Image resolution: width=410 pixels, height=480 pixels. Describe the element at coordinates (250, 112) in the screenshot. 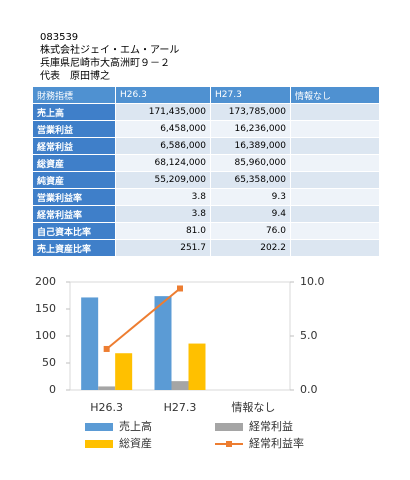

I see `value-cell: 173,785,000` at that location.